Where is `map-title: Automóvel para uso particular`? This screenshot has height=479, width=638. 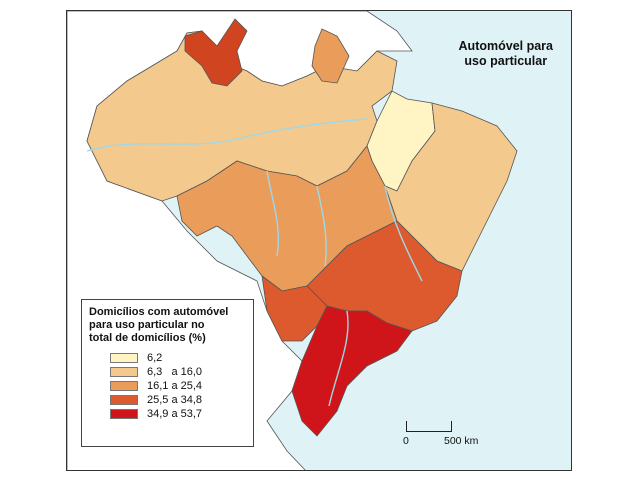 map-title: Automóvel para uso particular is located at coordinates (506, 54).